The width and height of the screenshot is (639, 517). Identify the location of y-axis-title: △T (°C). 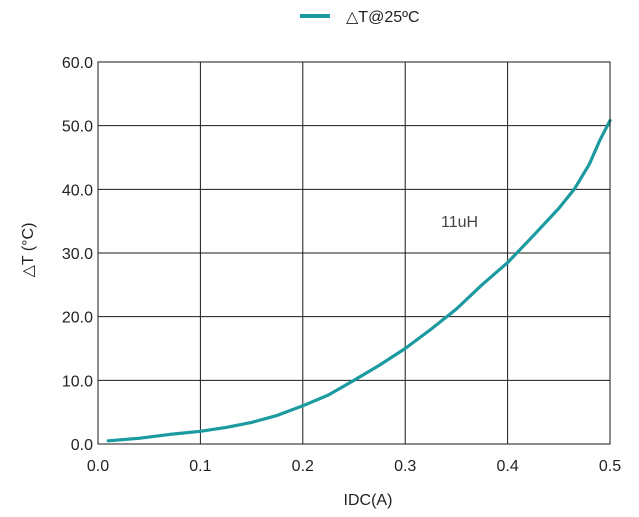
(28, 250).